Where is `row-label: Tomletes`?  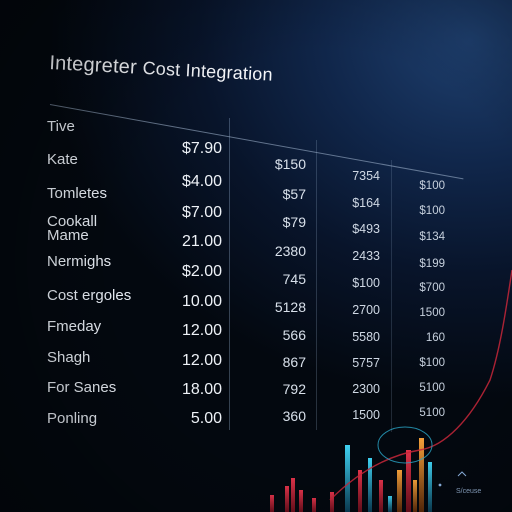 row-label: Tomletes is located at coordinates (77, 193).